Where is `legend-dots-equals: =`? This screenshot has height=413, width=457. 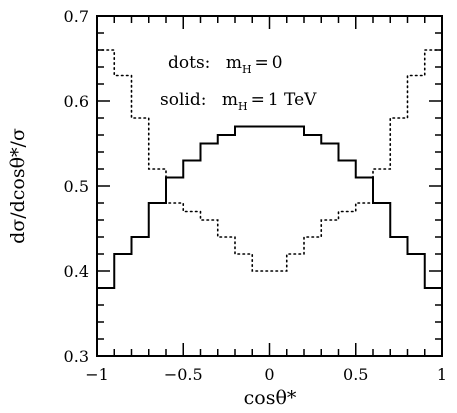
legend-dots-equals: = is located at coordinates (262, 63).